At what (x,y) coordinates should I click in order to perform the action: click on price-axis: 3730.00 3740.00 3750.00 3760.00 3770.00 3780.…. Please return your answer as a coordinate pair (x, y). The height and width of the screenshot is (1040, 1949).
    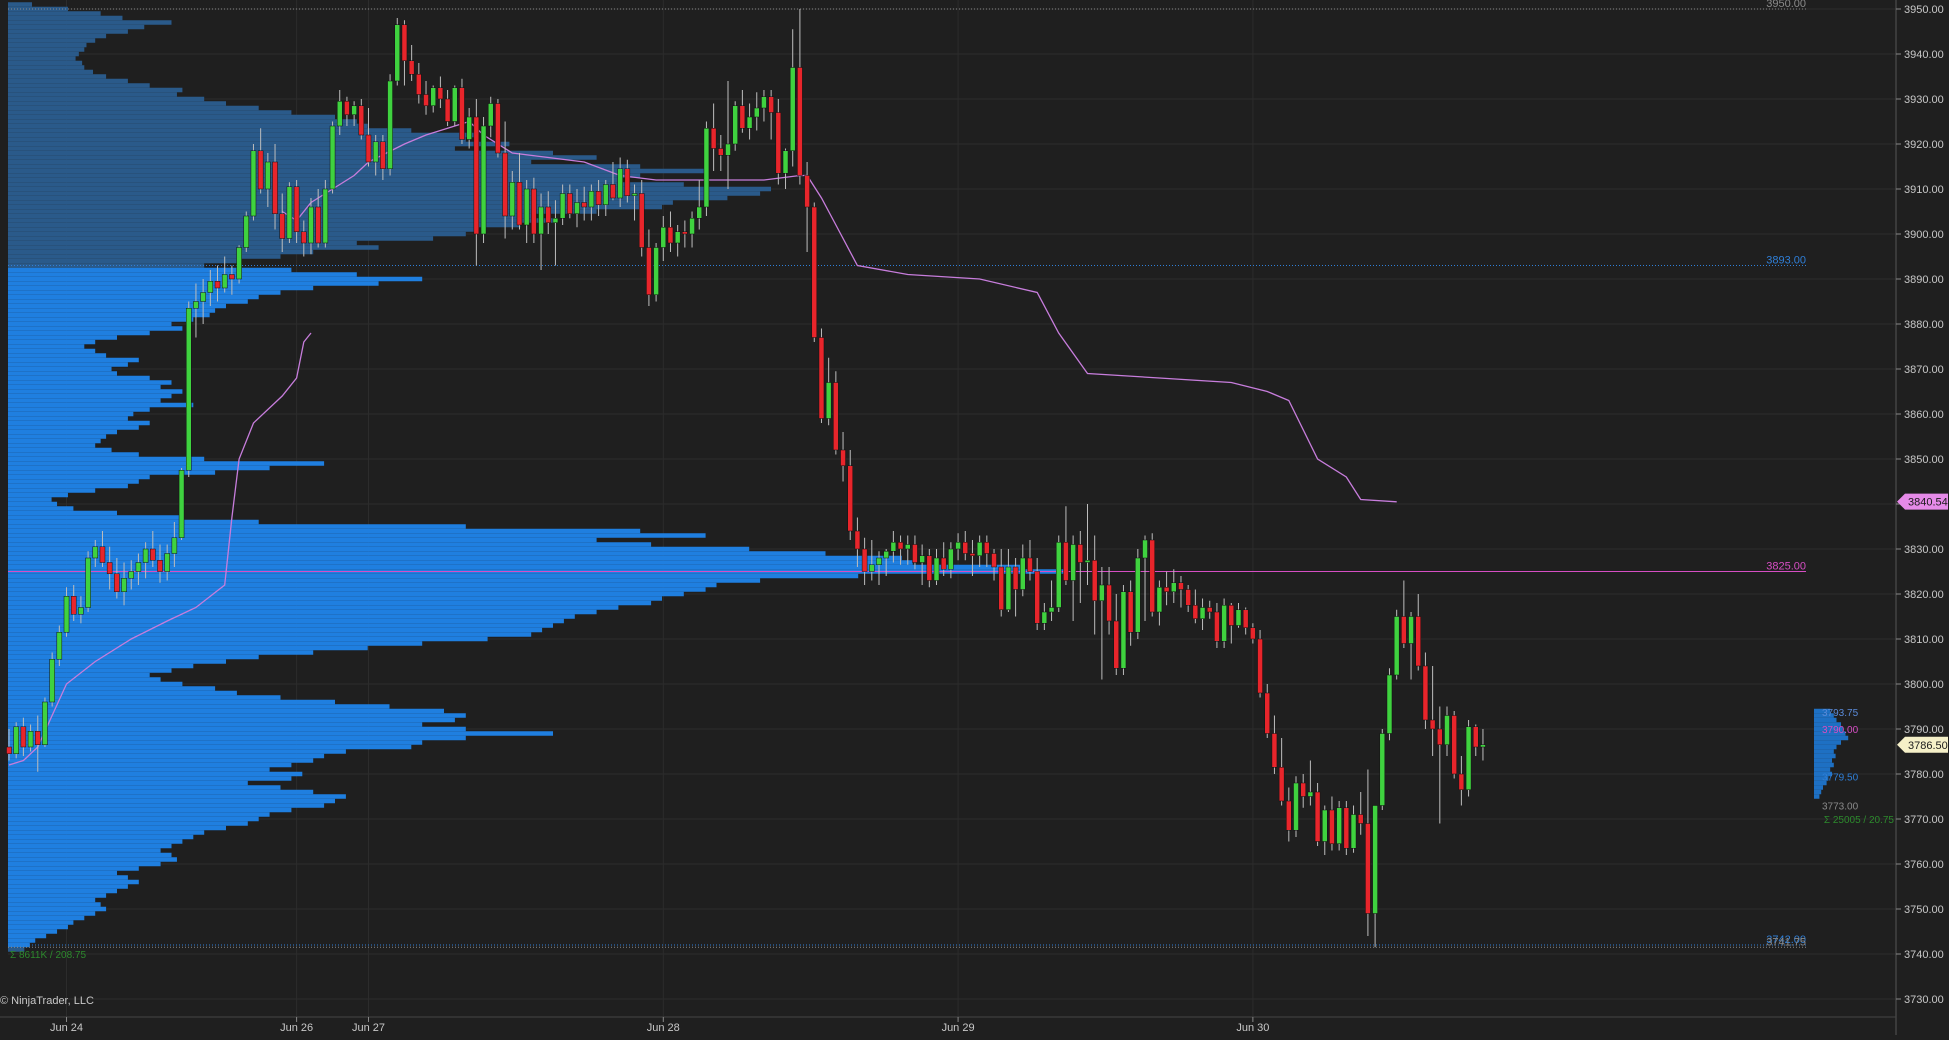
    Looking at the image, I should click on (1922, 505).